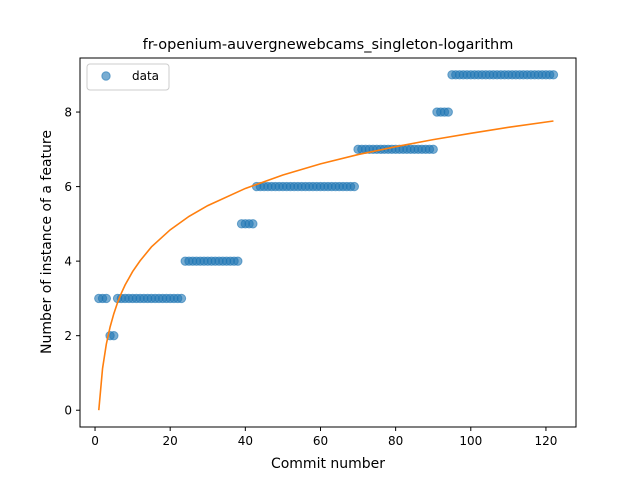  Describe the element at coordinates (68, 262) in the screenshot. I see `y-tick-label: 4` at that location.